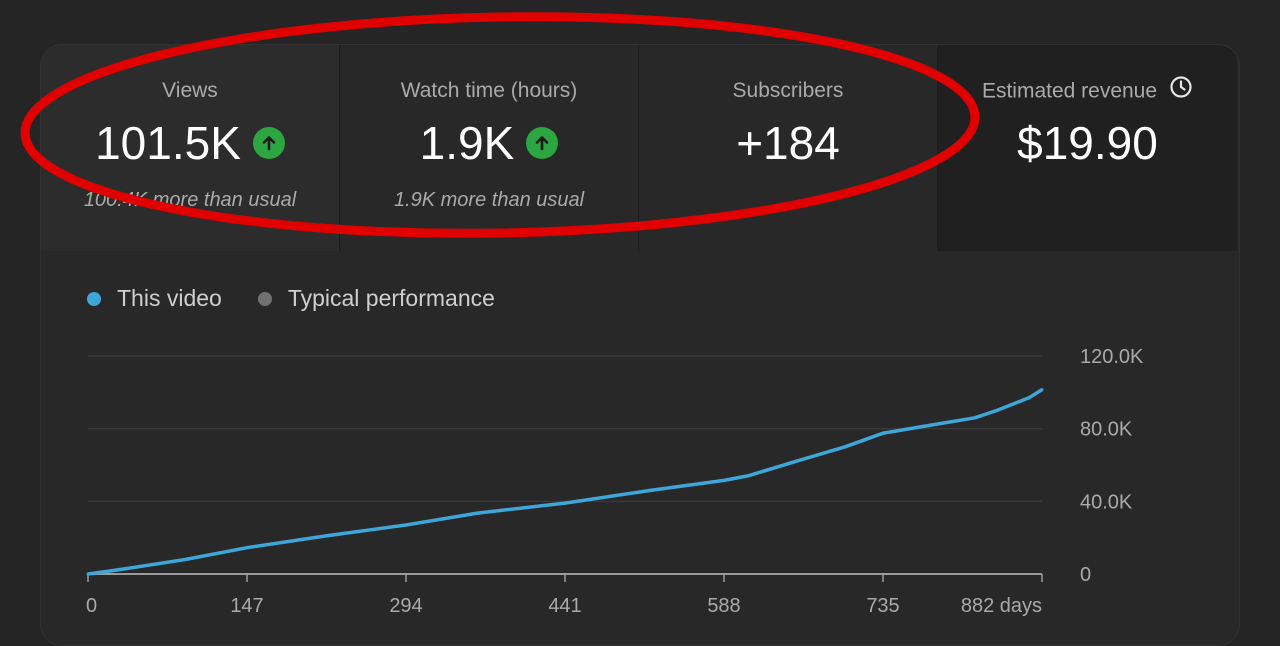 Image resolution: width=1280 pixels, height=646 pixels. What do you see at coordinates (169, 298) in the screenshot?
I see `legend-label: This video` at bounding box center [169, 298].